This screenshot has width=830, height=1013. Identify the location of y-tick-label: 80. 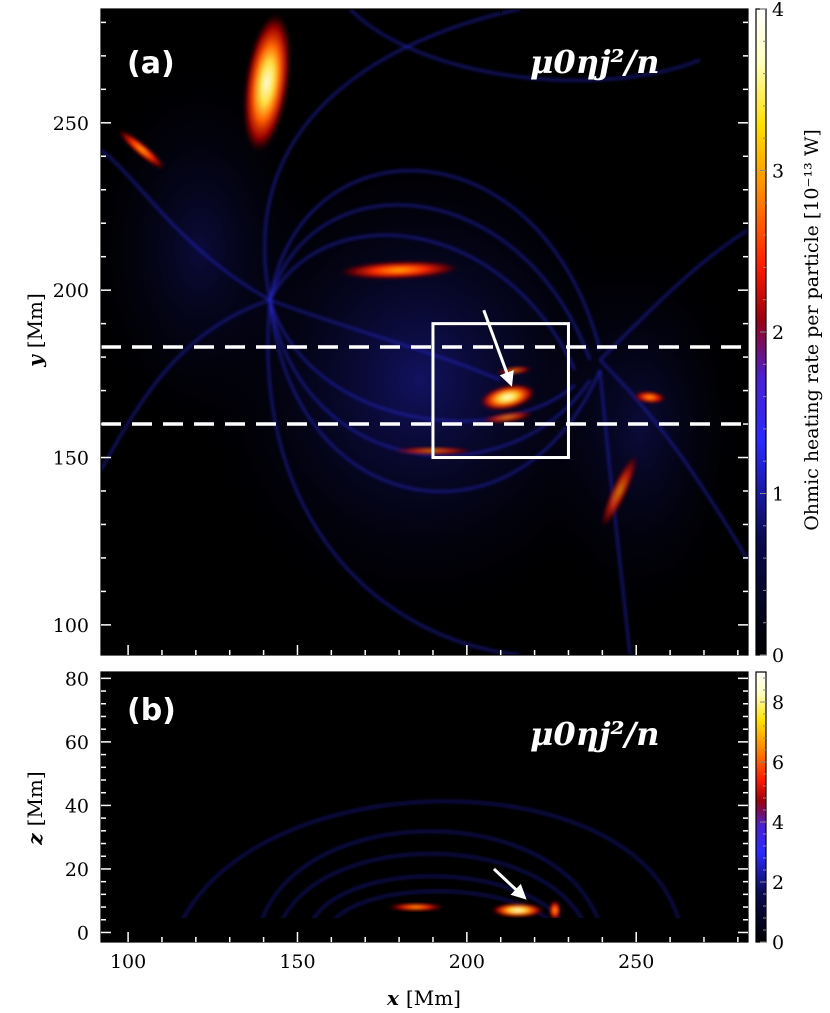
(77, 679).